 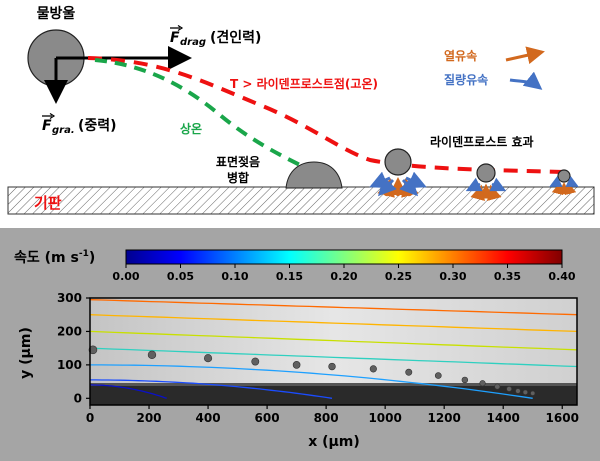 I want to click on gravity-force-label: F gra. (중력), so click(x=79, y=124).